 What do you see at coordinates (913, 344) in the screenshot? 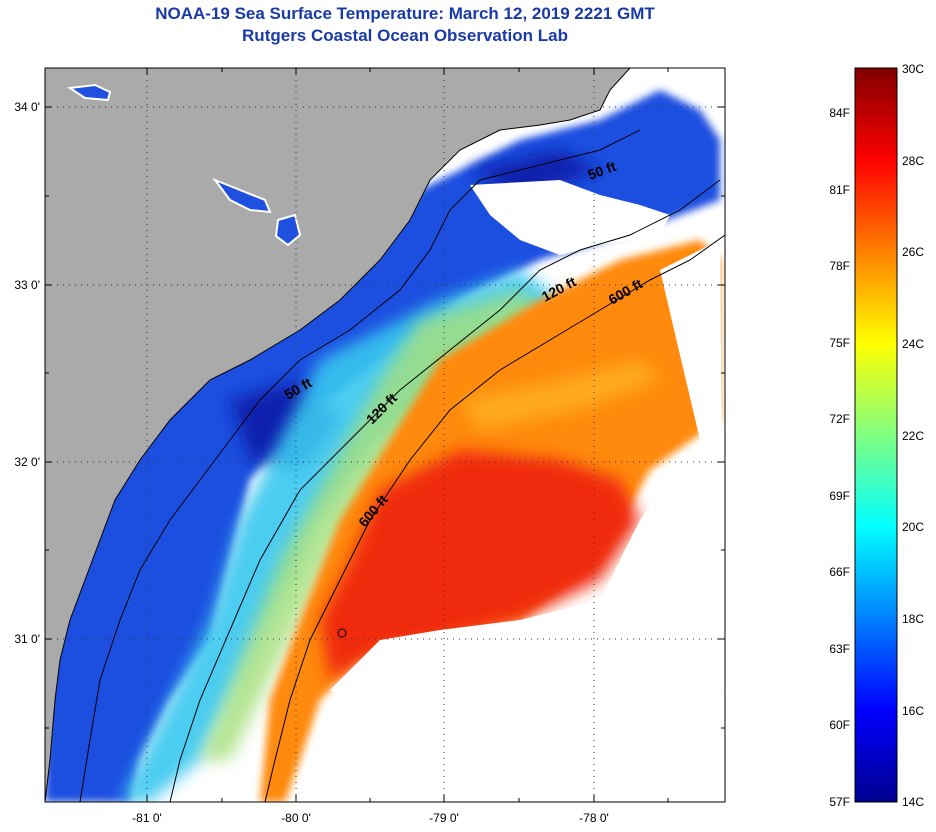
I see `cb-c-24: 24C` at bounding box center [913, 344].